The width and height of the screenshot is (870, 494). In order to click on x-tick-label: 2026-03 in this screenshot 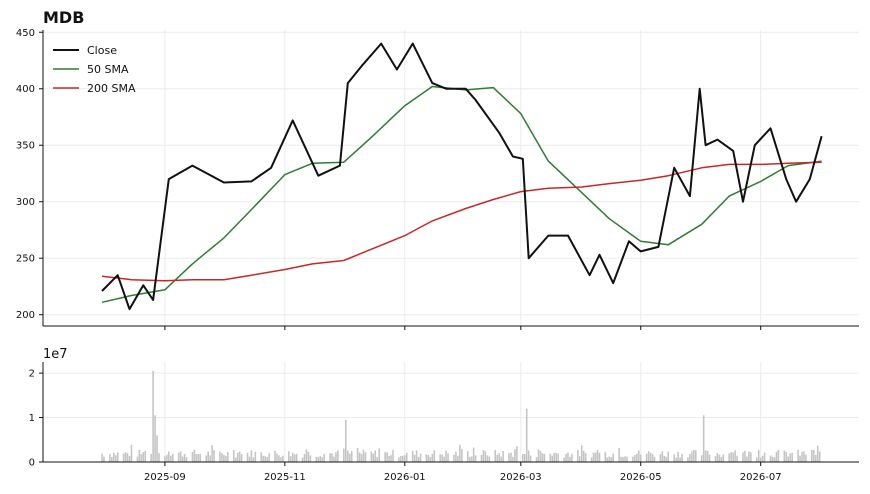, I will do `click(521, 477)`.